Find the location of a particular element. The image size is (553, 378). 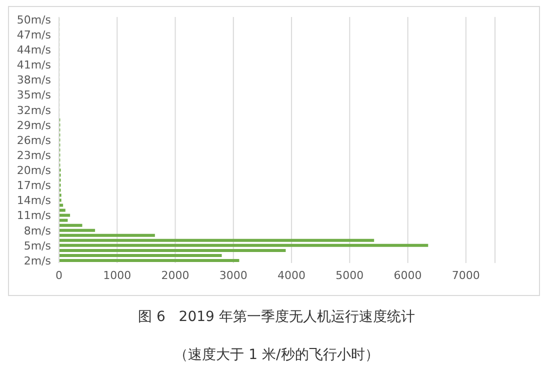

y-tick-label: 41m/s is located at coordinates (34, 65).